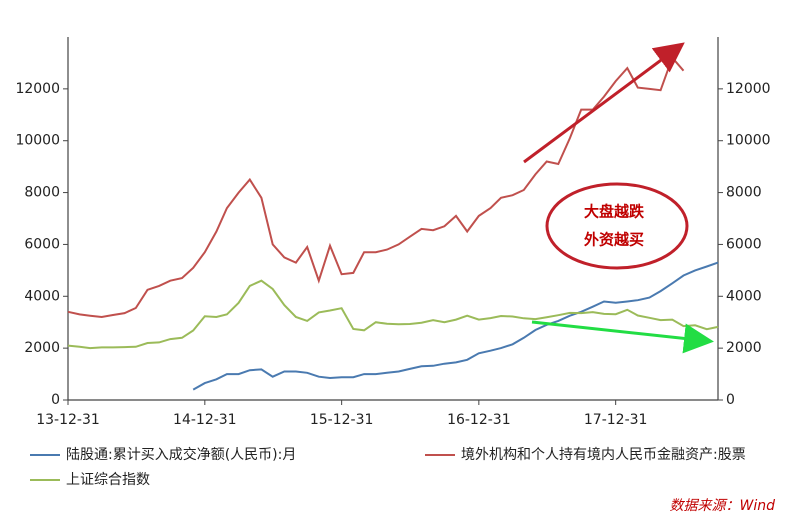 This screenshot has width=788, height=517. I want to click on arrow-down, so click(622, 337).